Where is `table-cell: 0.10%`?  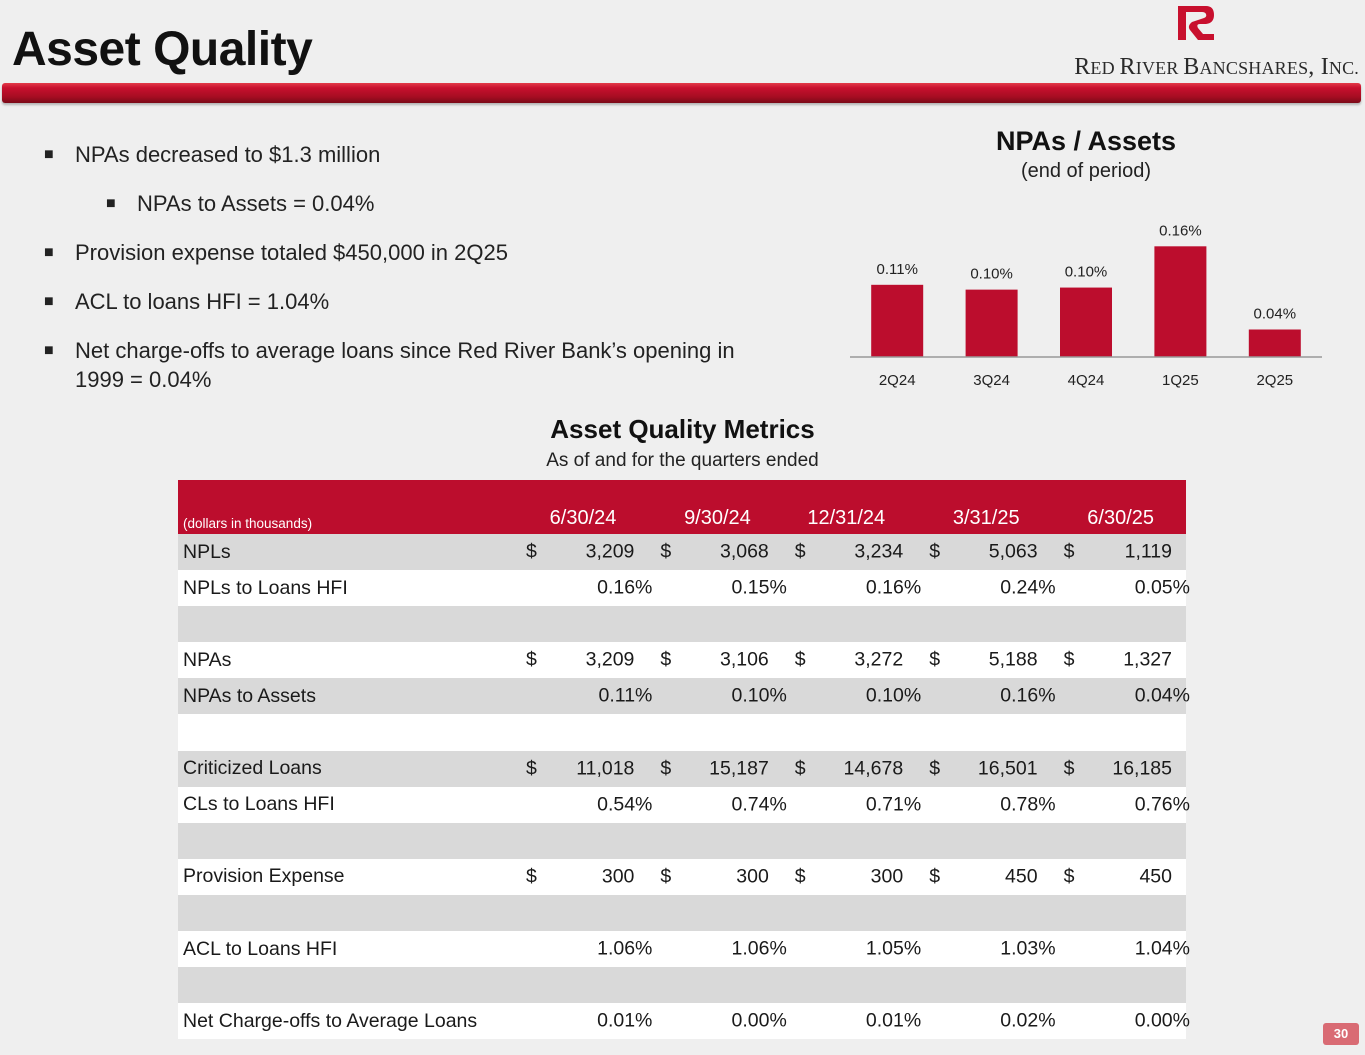 table-cell: 0.10% is located at coordinates (851, 696).